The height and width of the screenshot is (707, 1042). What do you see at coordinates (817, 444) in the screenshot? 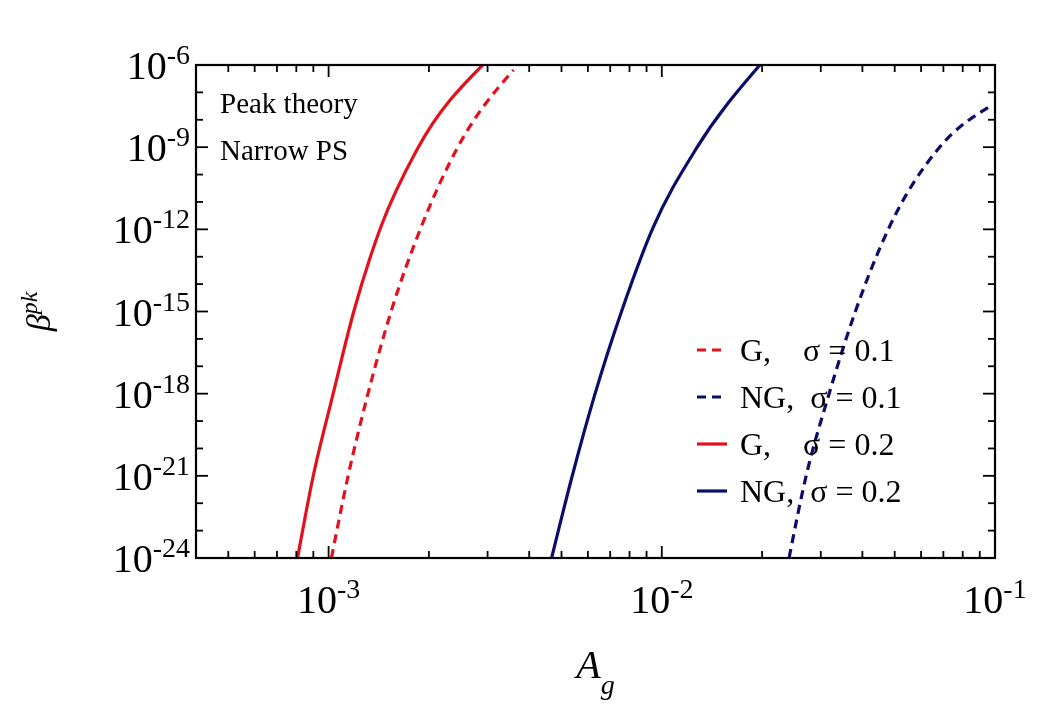
I see `legend-label: G, σ = 0.2` at bounding box center [817, 444].